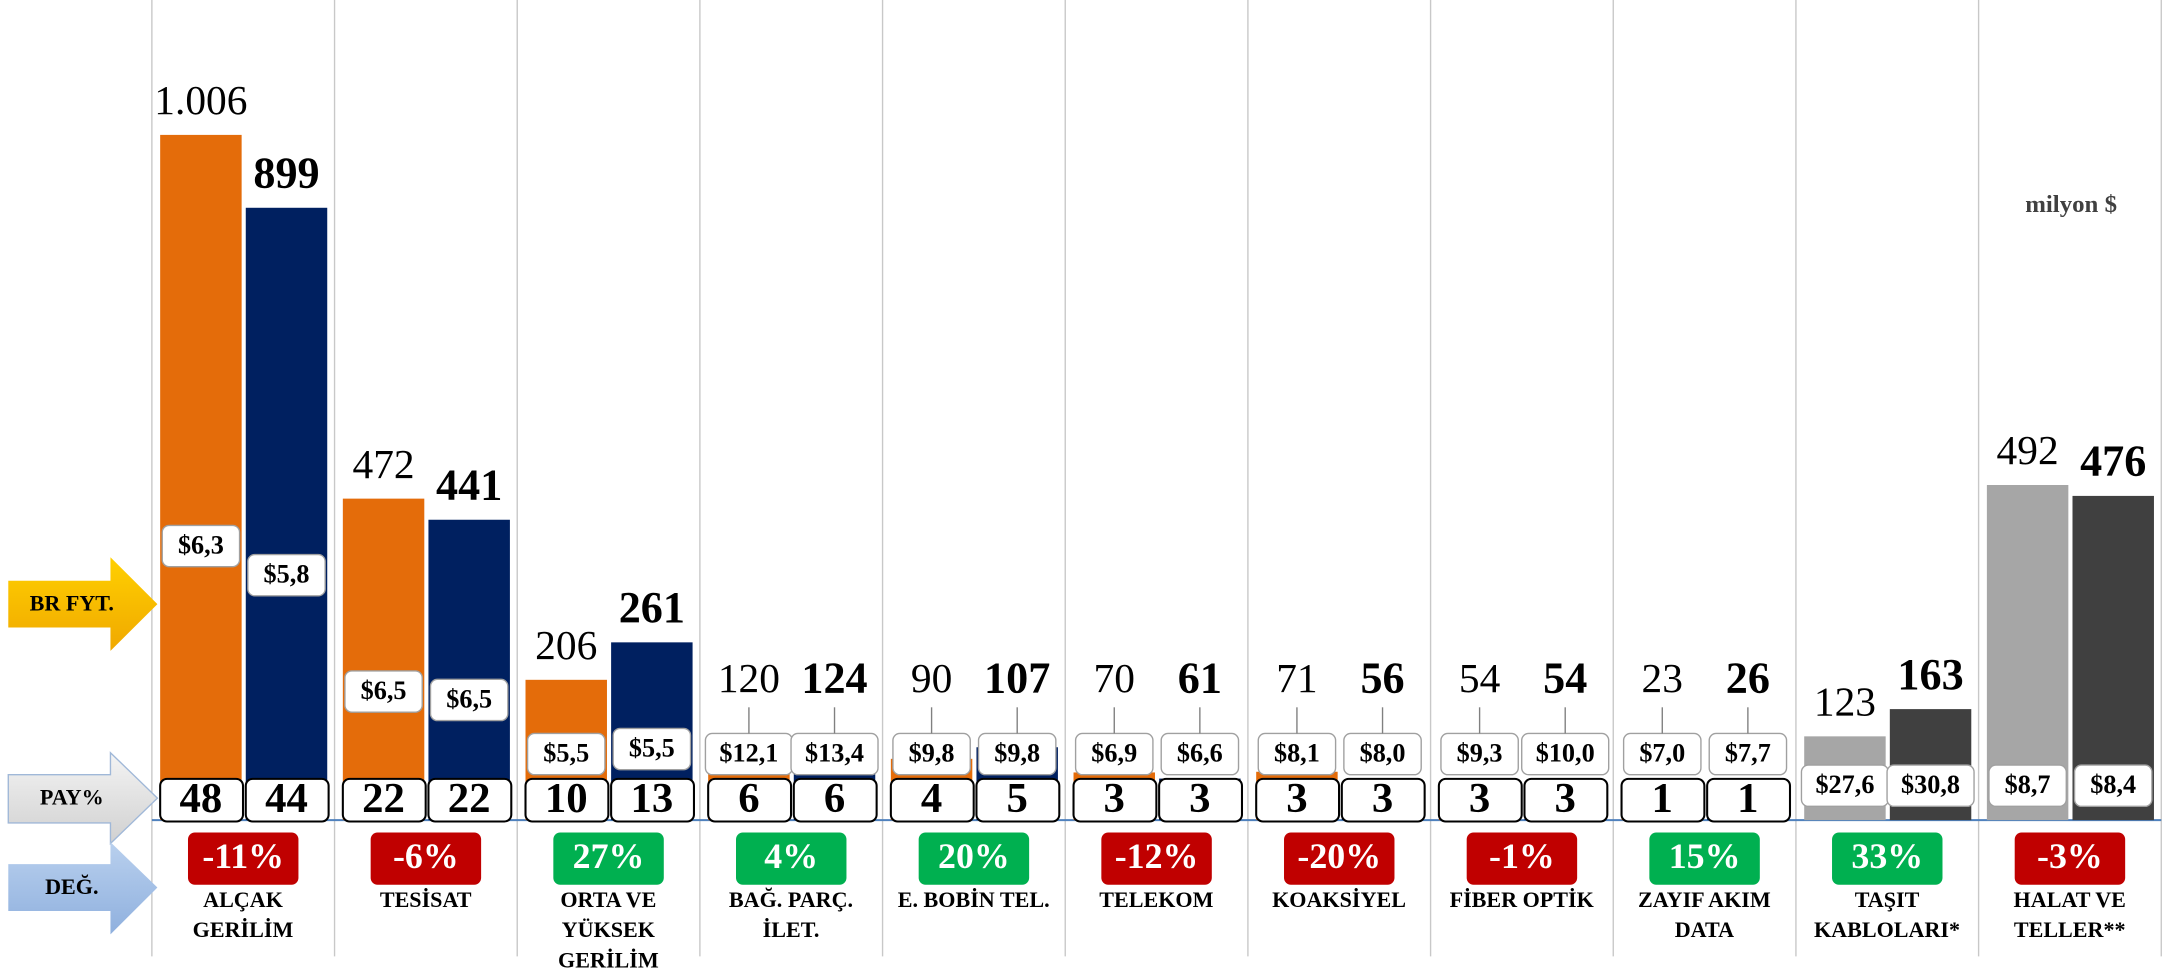  What do you see at coordinates (243, 856) in the screenshot?
I see `change-label: -11%` at bounding box center [243, 856].